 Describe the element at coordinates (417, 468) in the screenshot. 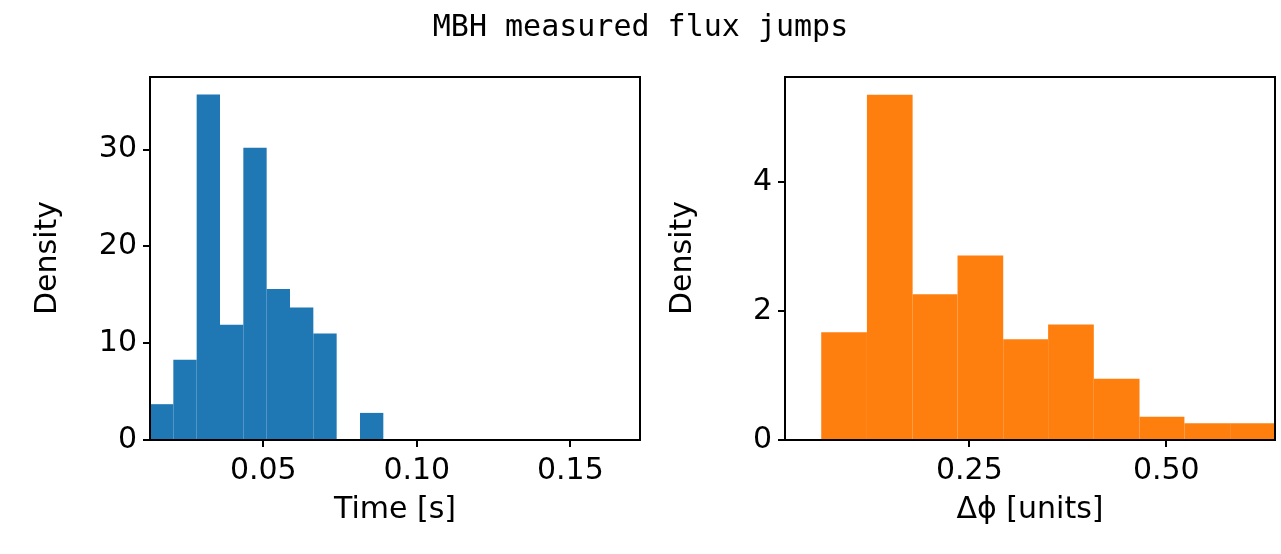

I see `x-tick-label: 0.10` at that location.